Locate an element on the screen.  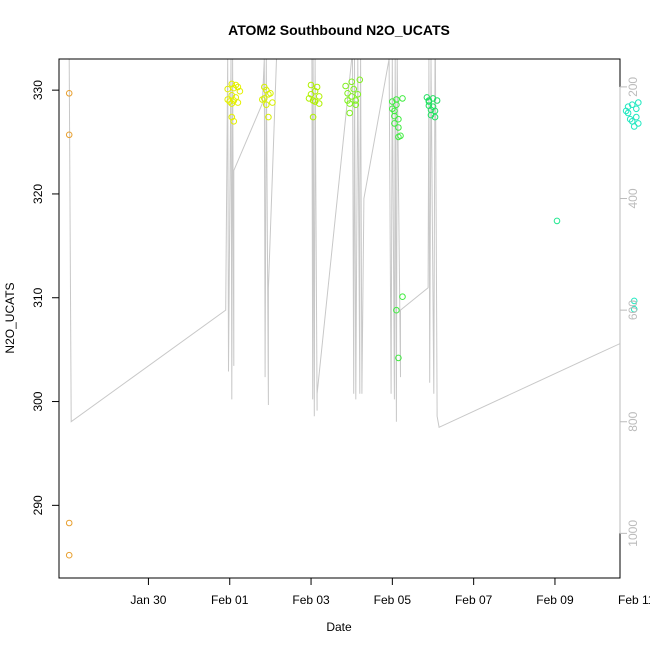
y-axis: 290 300 310 320 330 is located at coordinates (45, 297).